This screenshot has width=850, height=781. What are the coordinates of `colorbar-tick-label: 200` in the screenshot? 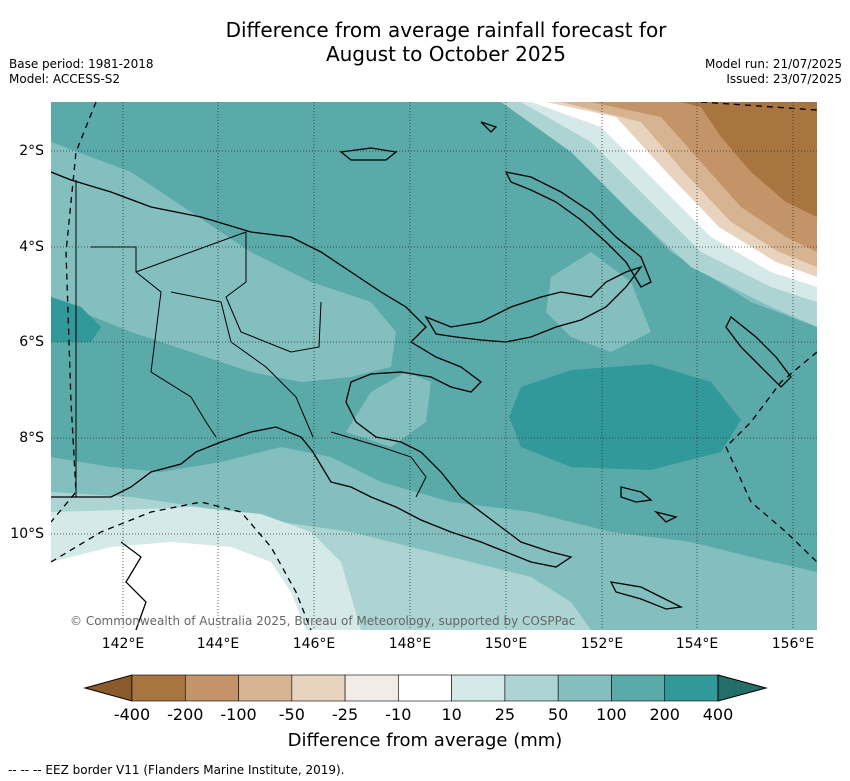 It's located at (664, 714).